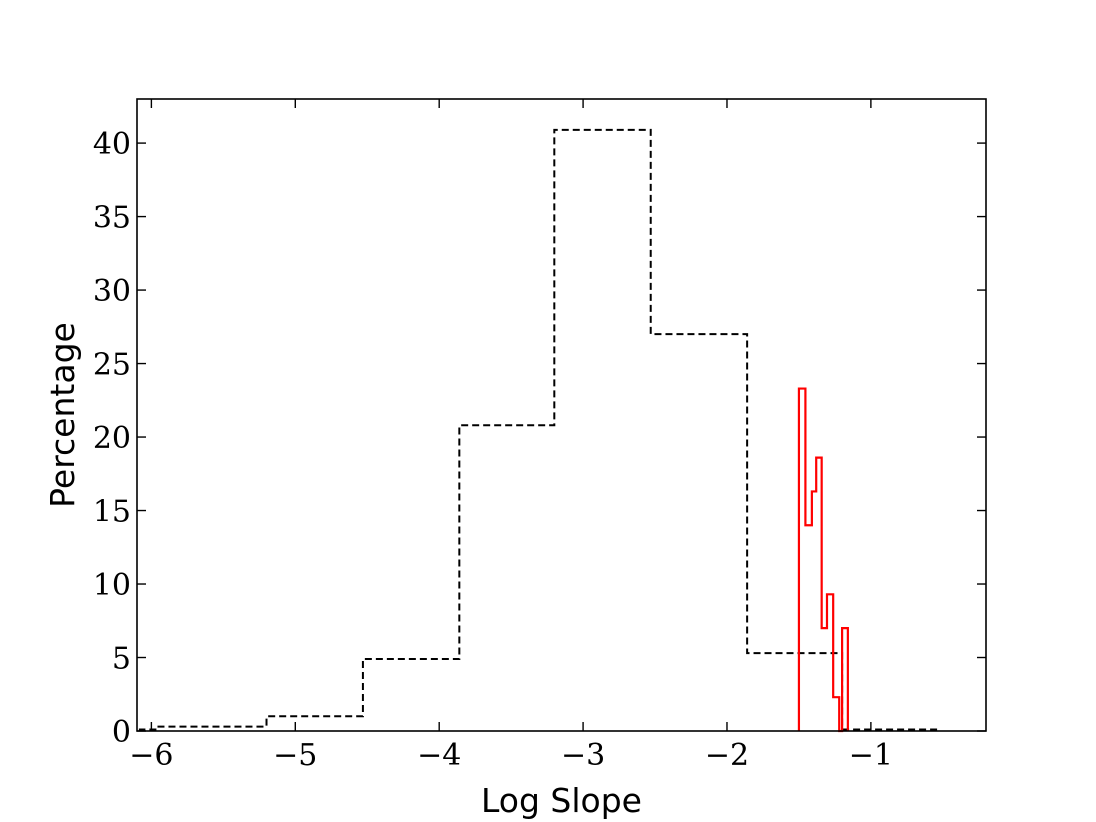 This screenshot has width=1096, height=822. I want to click on y-tick-label: 5, so click(121, 659).